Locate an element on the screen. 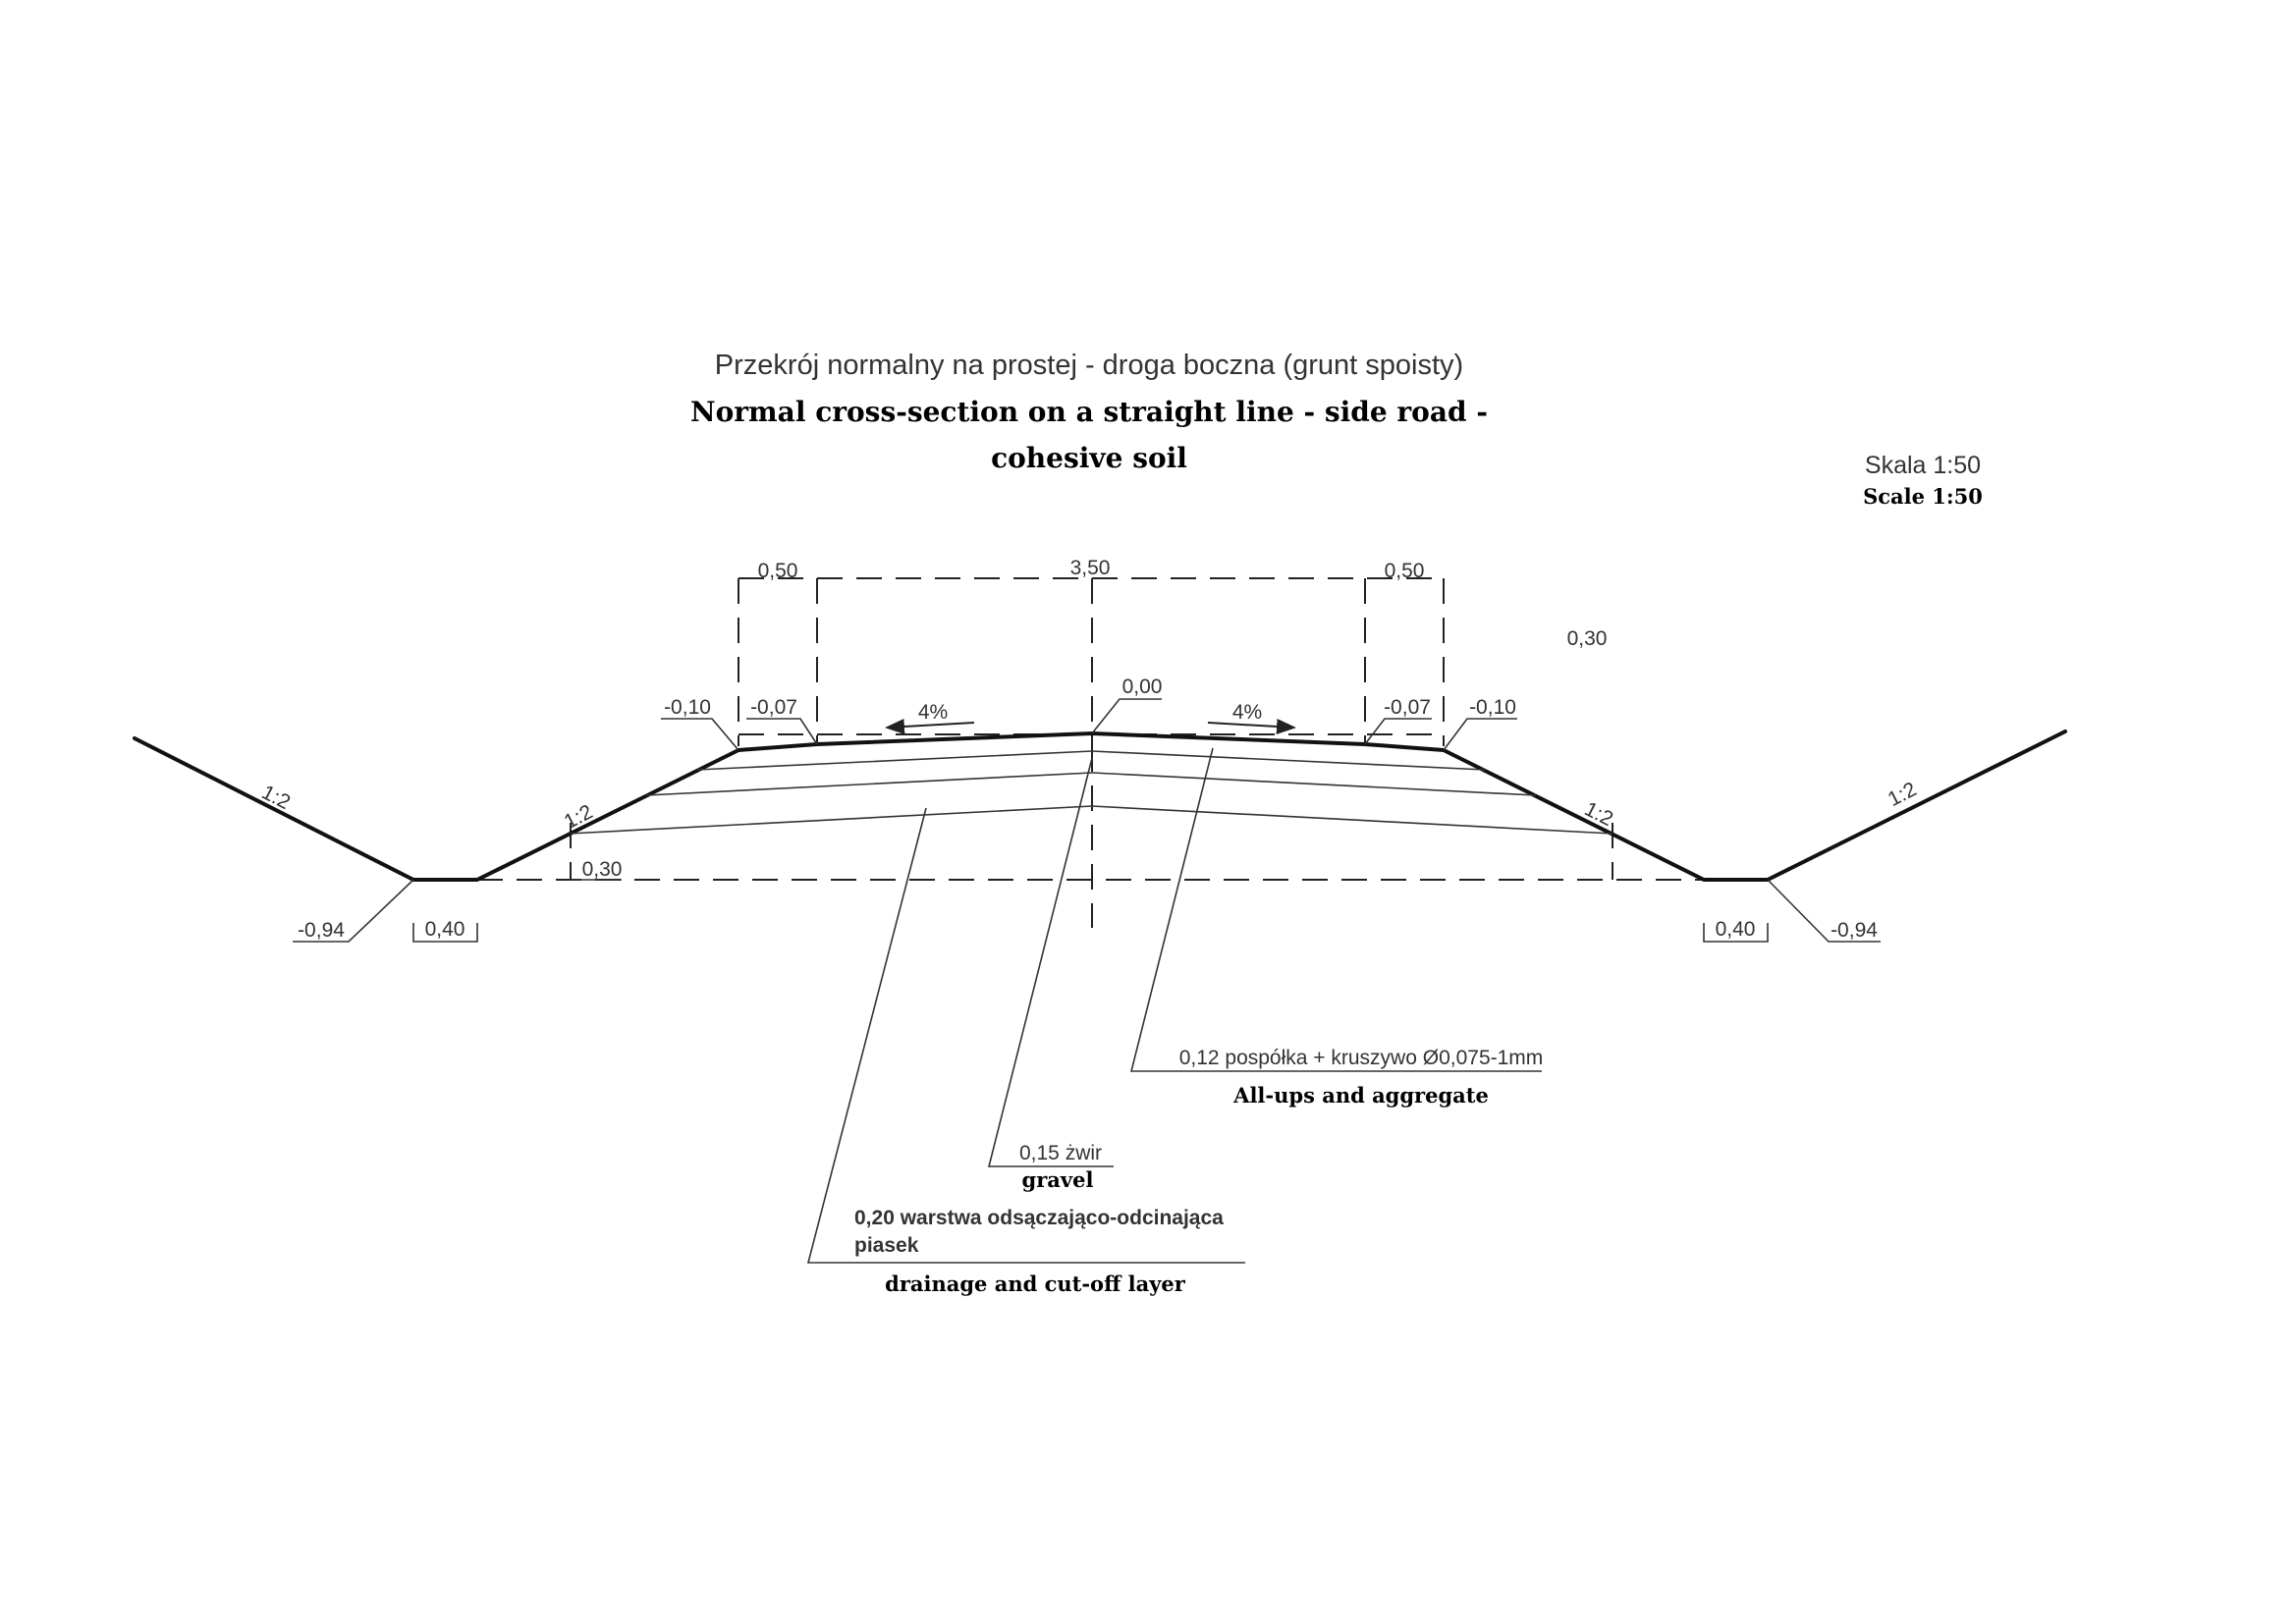 The height and width of the screenshot is (1622, 2296). ground-profile is located at coordinates (1100, 806).